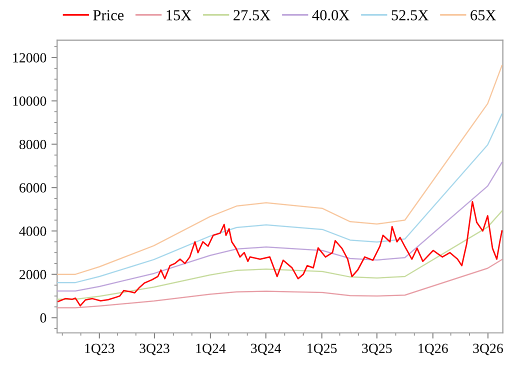  Describe the element at coordinates (33, 275) in the screenshot. I see `y-tick-label: 2000` at that location.